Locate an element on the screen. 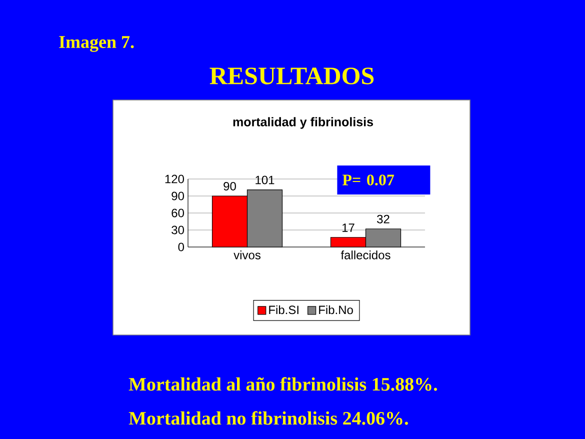 This screenshot has width=585, height=439. data-label: 32 is located at coordinates (383, 219).